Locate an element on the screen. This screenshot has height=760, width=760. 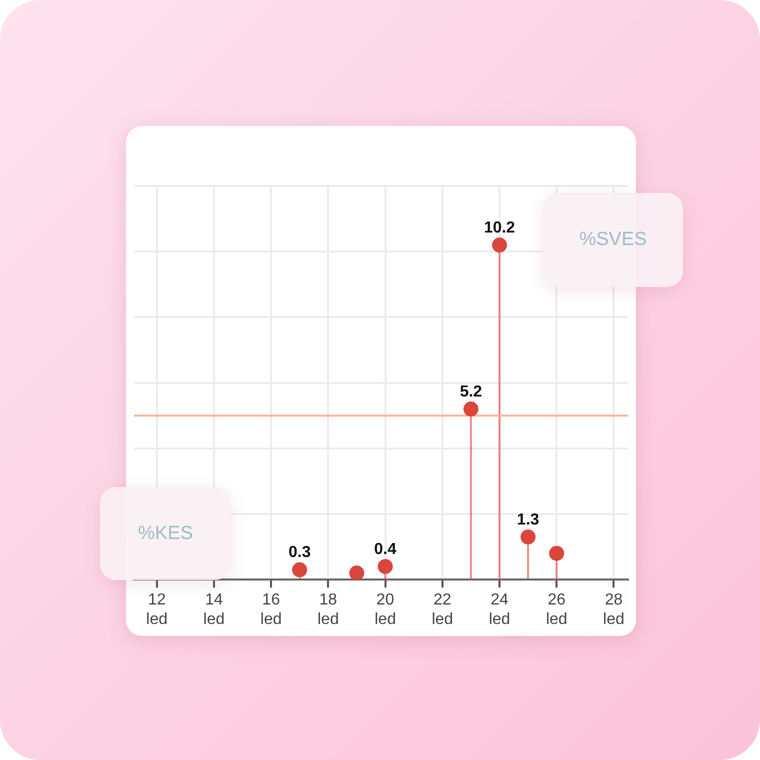
x-tick-label: 18 led is located at coordinates (328, 610).